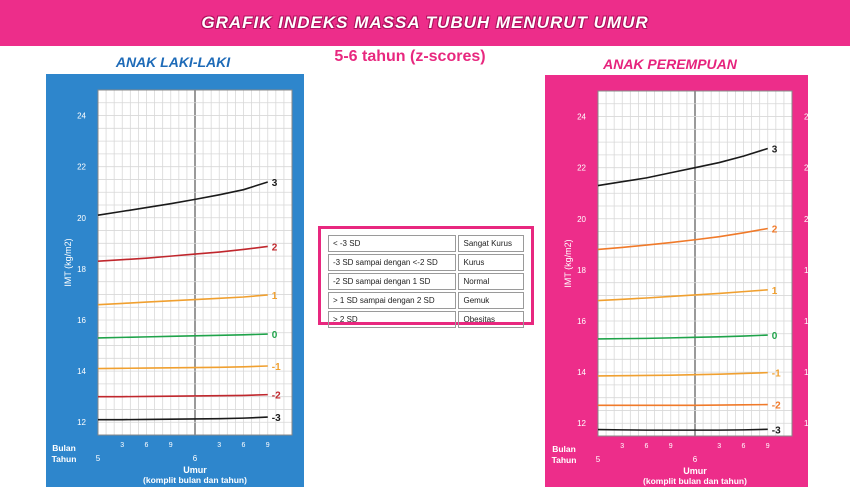  I want to click on legend-range: < -3 SD, so click(392, 243).